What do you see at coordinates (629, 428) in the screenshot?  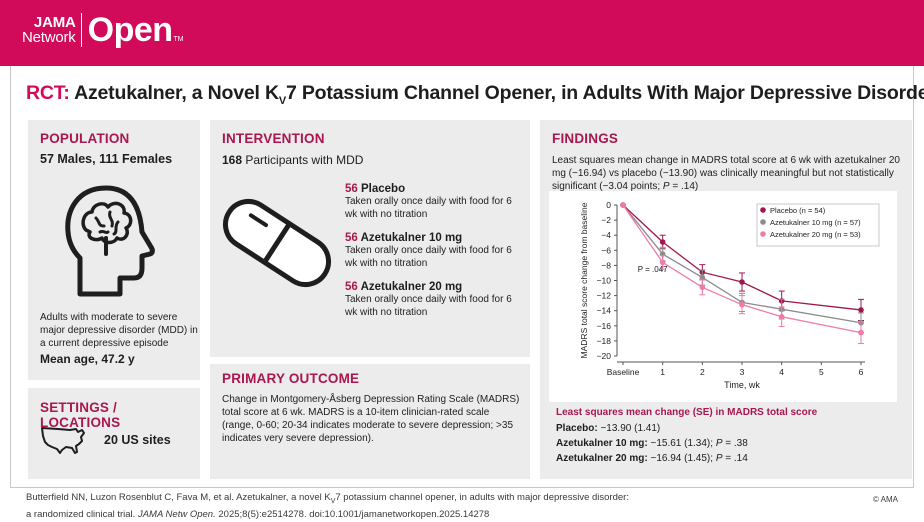 I see `result-value: −13.90 (1.41)` at bounding box center [629, 428].